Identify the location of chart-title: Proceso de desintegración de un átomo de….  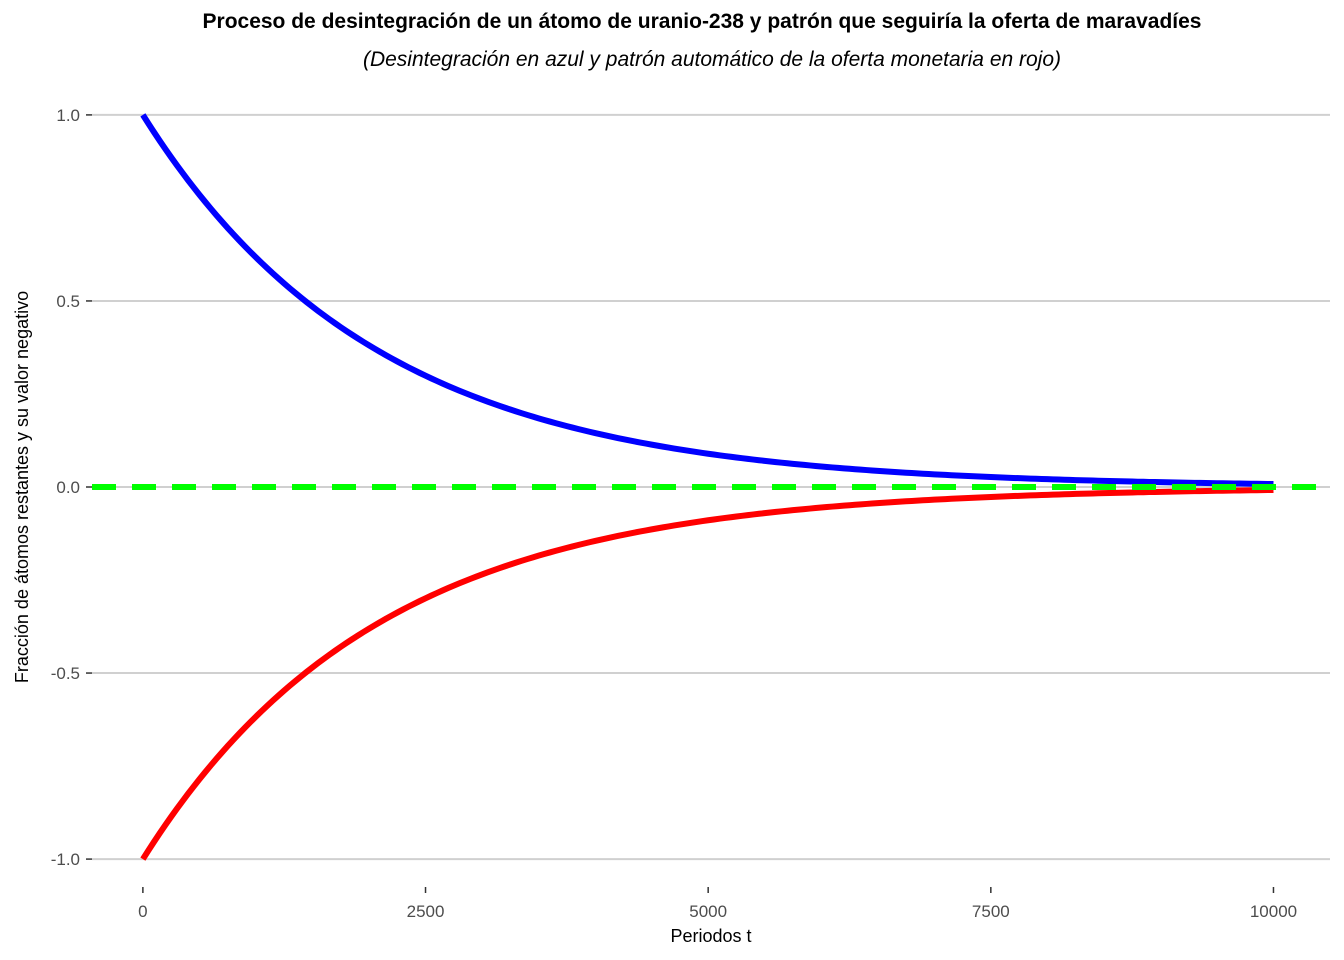
(702, 21).